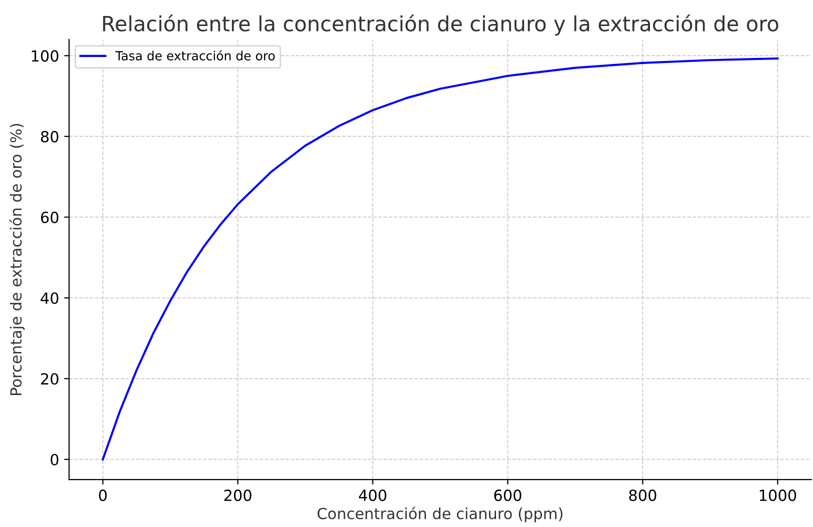 This screenshot has height=527, width=813. What do you see at coordinates (508, 496) in the screenshot?
I see `x-tick-label: 600` at bounding box center [508, 496].